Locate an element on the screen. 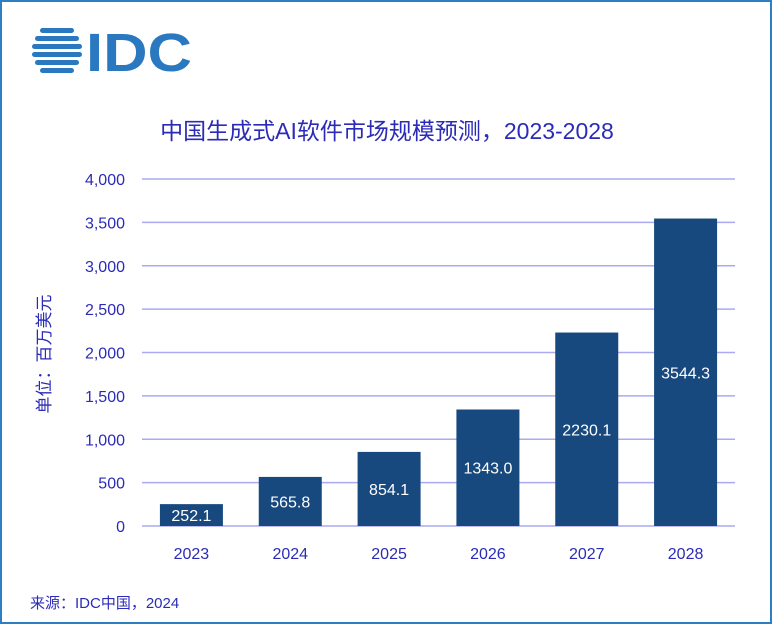 The height and width of the screenshot is (624, 772). data-label: 854.1 is located at coordinates (389, 490).